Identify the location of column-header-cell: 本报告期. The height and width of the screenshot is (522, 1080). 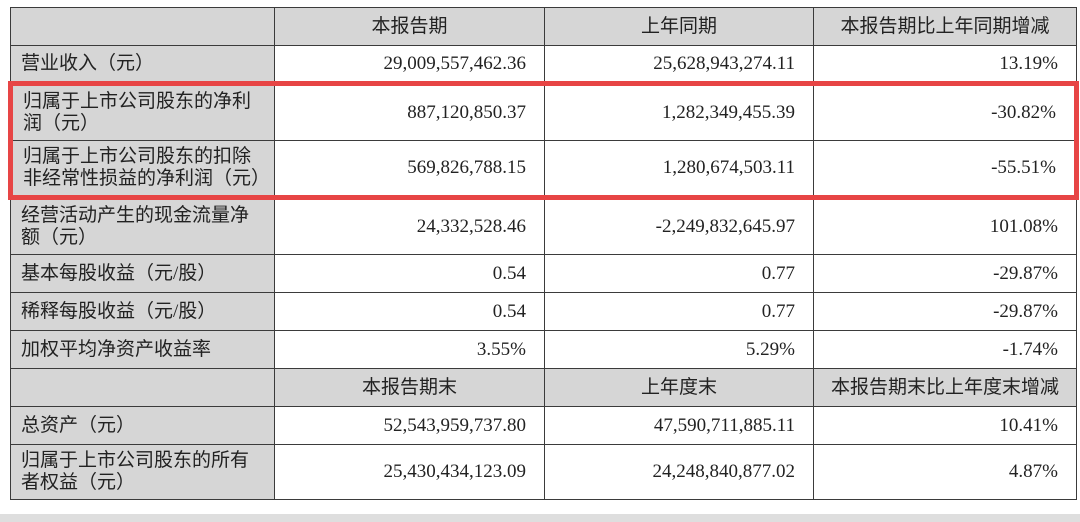
(409, 26).